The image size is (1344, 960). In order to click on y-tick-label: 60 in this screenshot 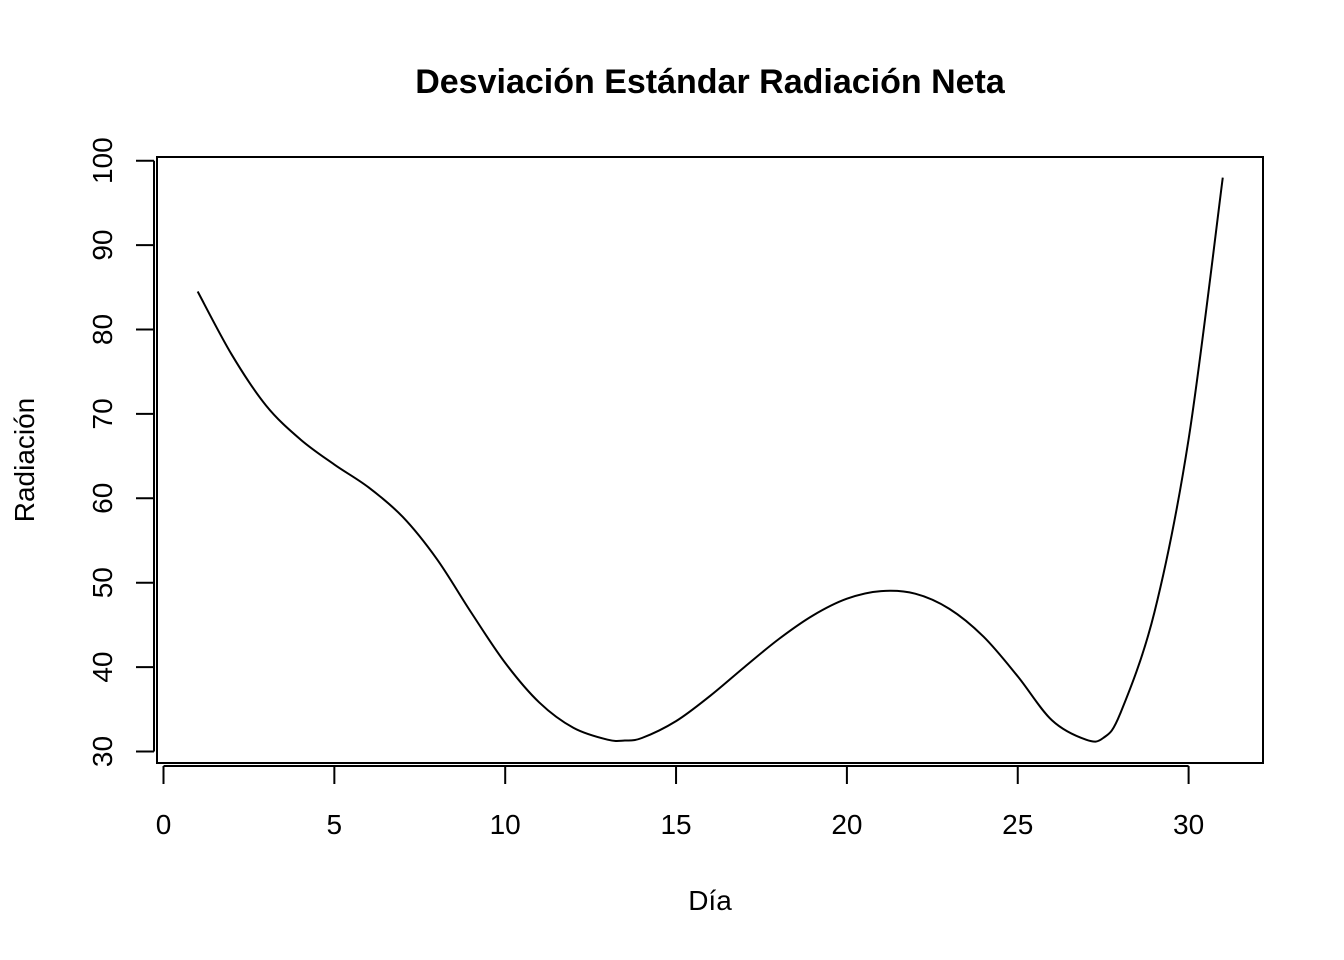, I will do `click(102, 498)`.